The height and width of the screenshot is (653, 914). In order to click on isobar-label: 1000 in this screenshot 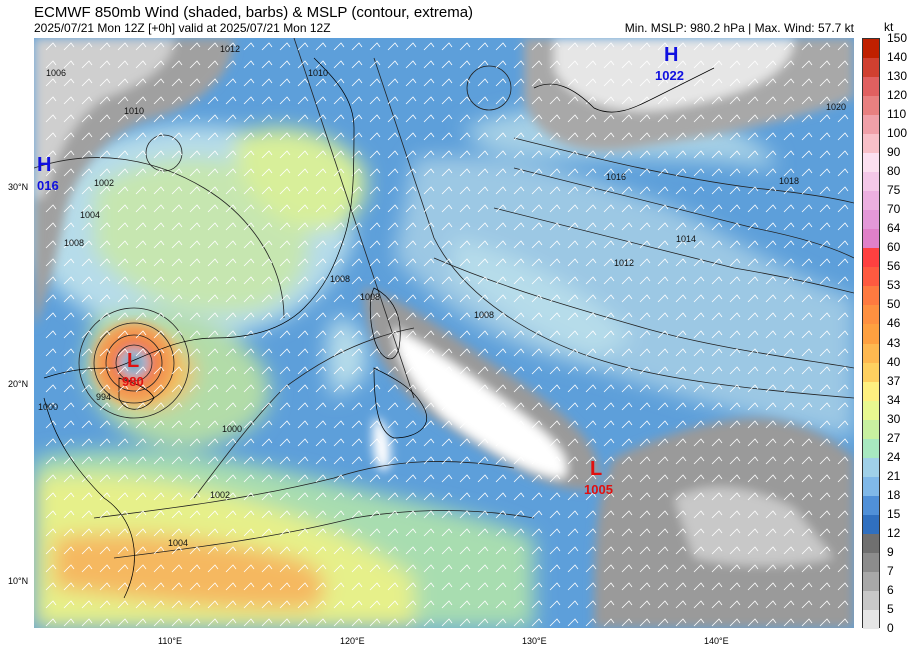, I will do `click(232, 429)`.